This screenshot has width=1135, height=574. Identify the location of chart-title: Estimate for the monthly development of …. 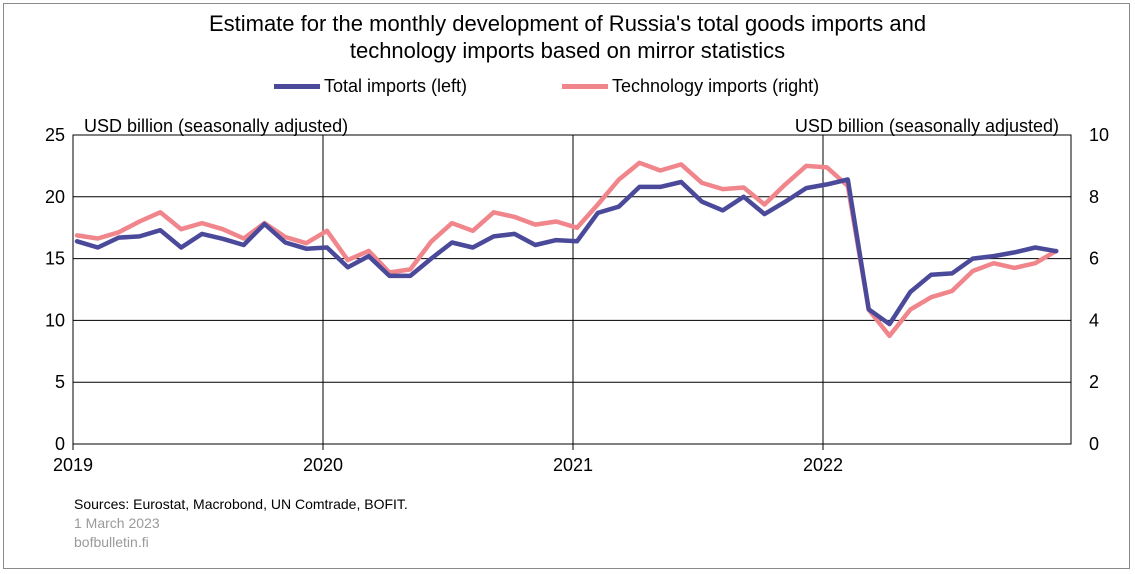
(567, 37).